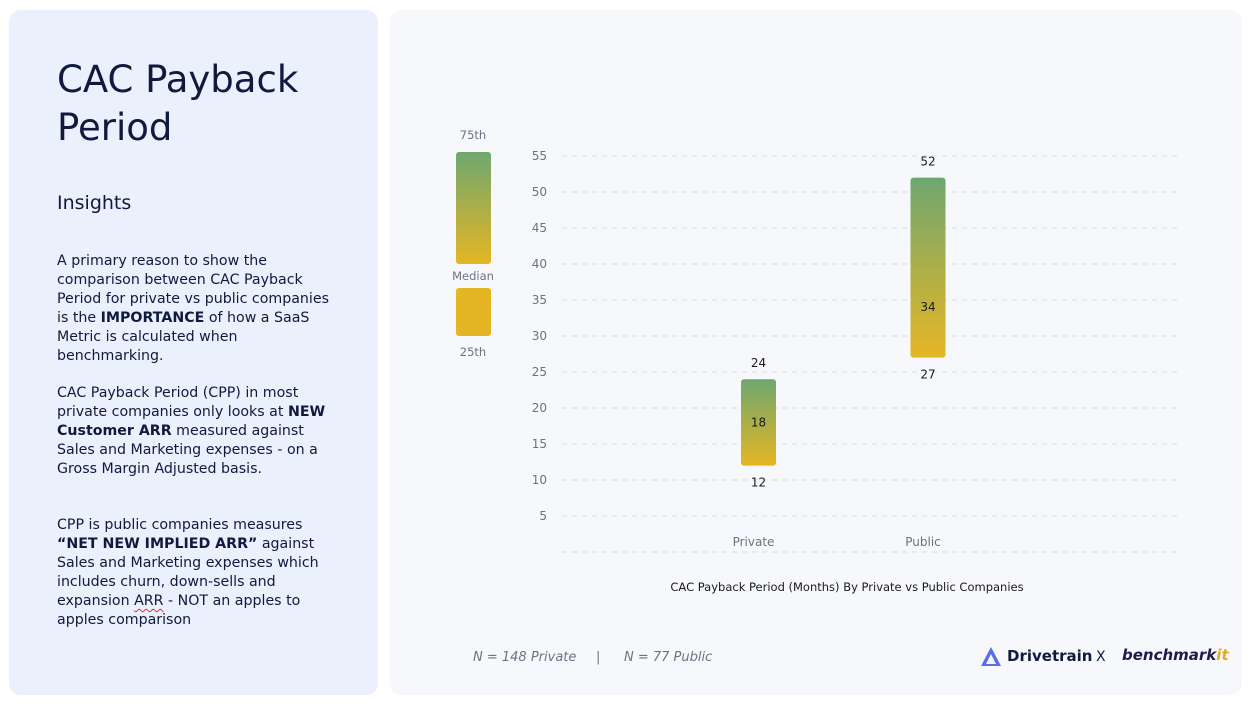  What do you see at coordinates (1169, 655) in the screenshot?
I see `benchmarkit-logo-text: benchmark` at bounding box center [1169, 655].